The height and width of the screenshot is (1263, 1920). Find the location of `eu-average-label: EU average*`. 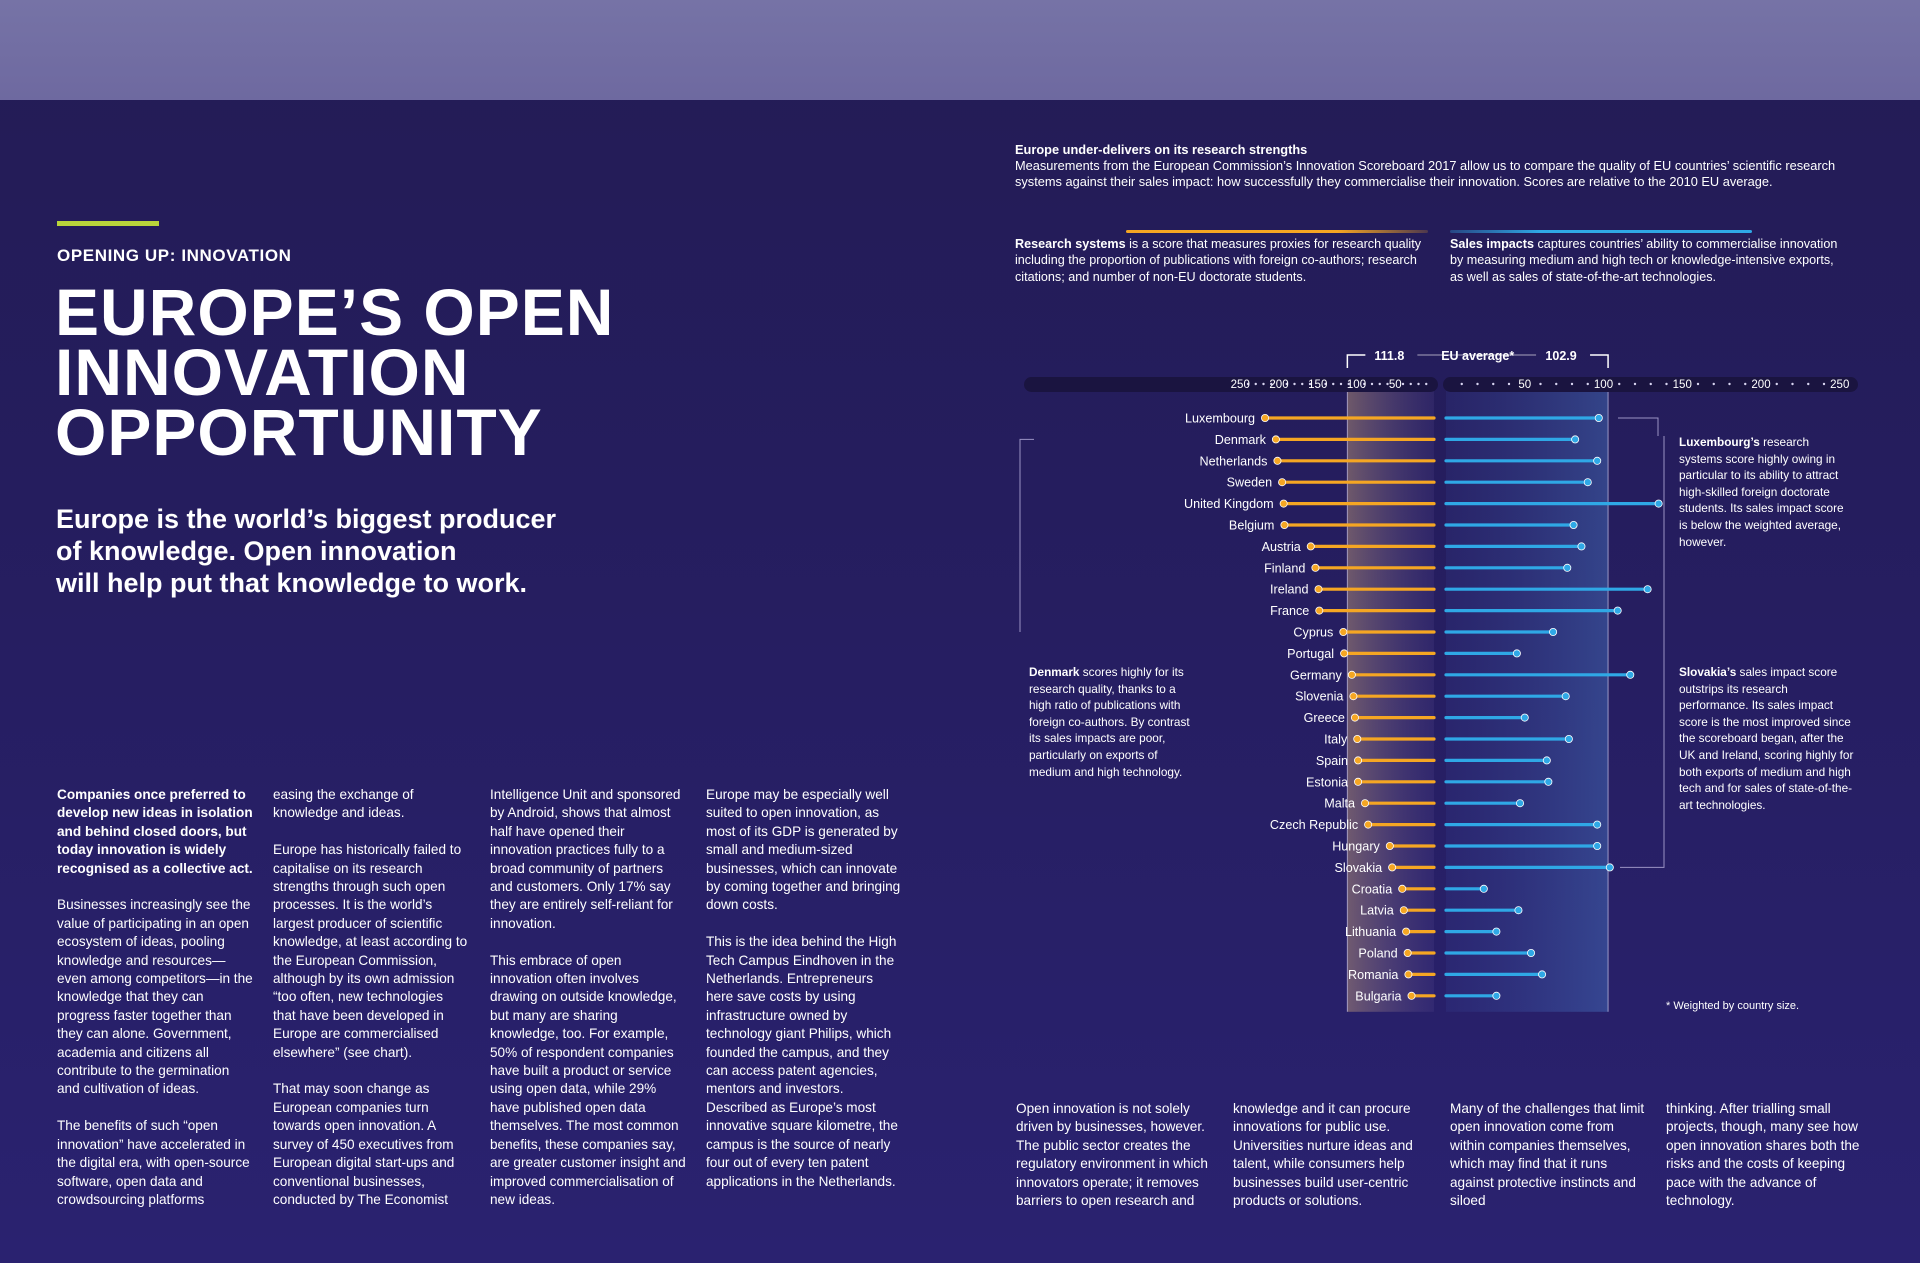

eu-average-label: EU average* is located at coordinates (1477, 356).